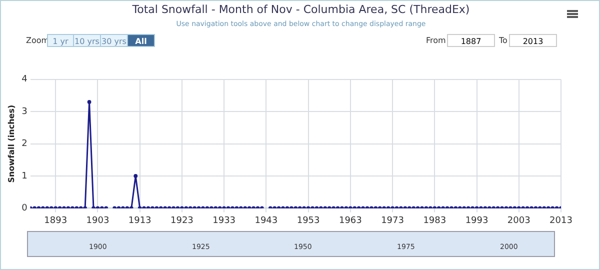 The height and width of the screenshot is (270, 600). Describe the element at coordinates (434, 221) in the screenshot. I see `x-tick-label: 1983` at that location.